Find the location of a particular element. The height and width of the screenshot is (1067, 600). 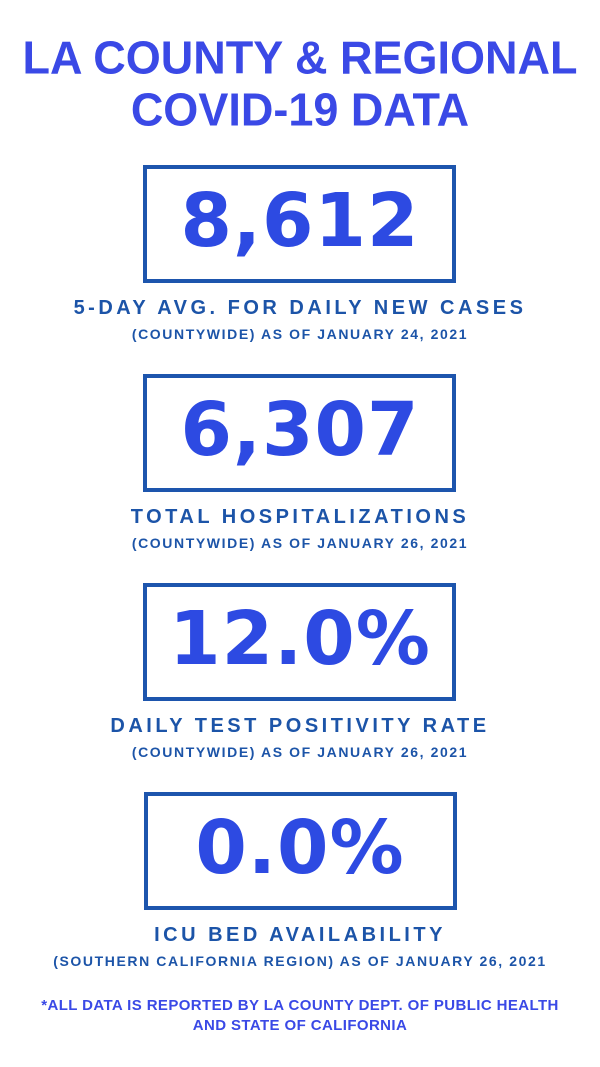

stat-value: 12.0% is located at coordinates (300, 639).